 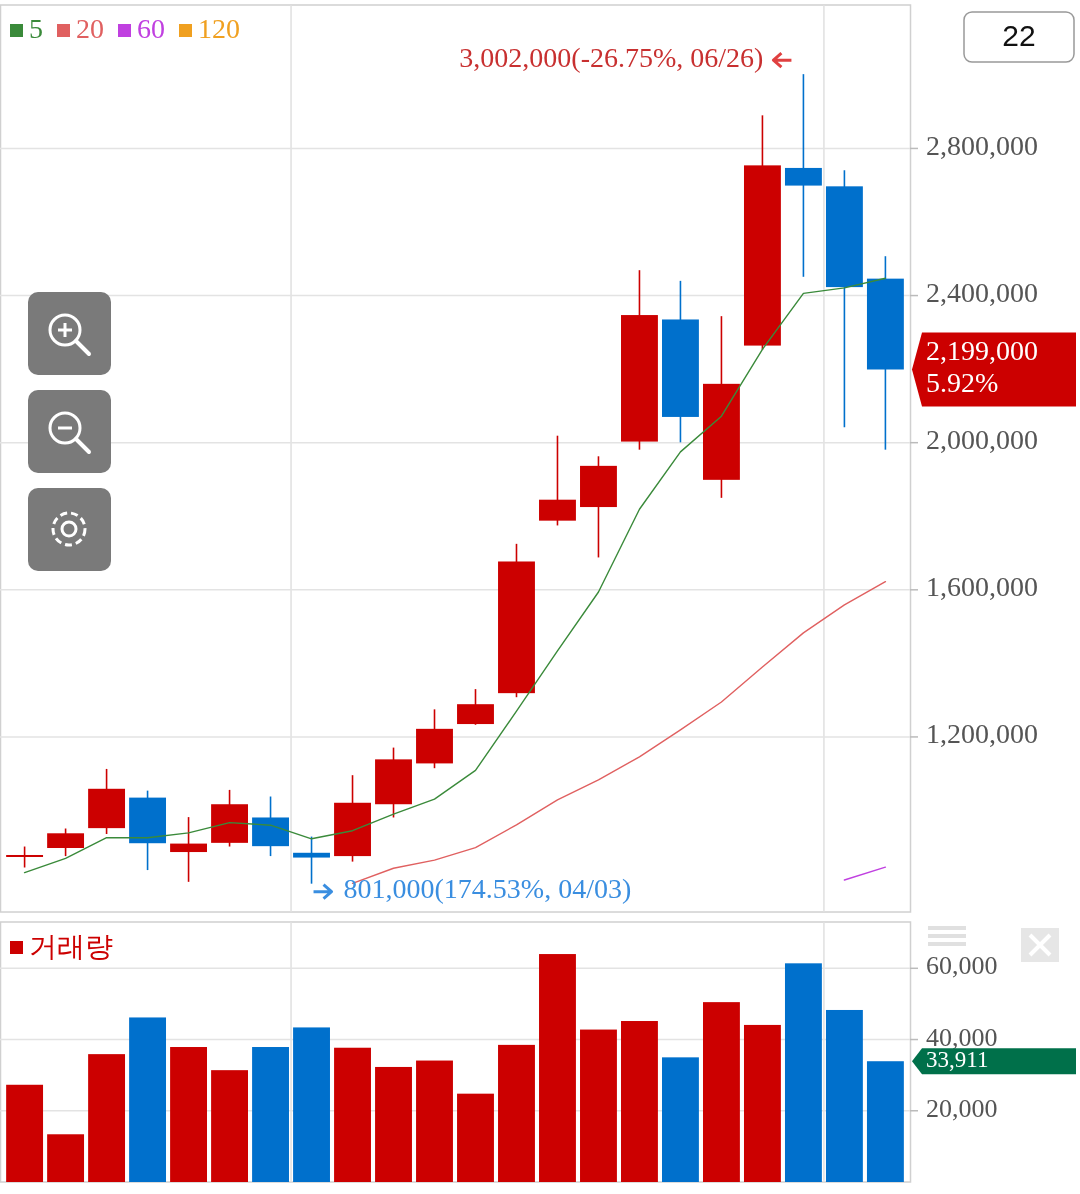 I want to click on legend-label: 120, so click(x=219, y=29).